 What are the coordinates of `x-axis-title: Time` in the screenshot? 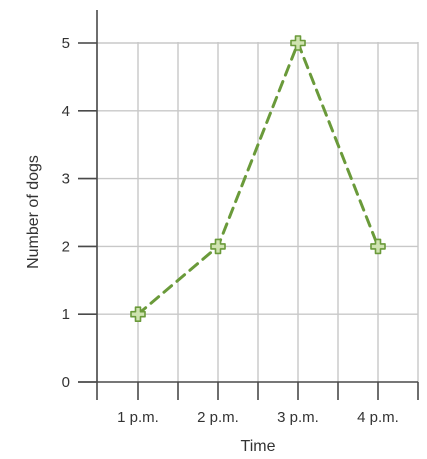 It's located at (258, 446).